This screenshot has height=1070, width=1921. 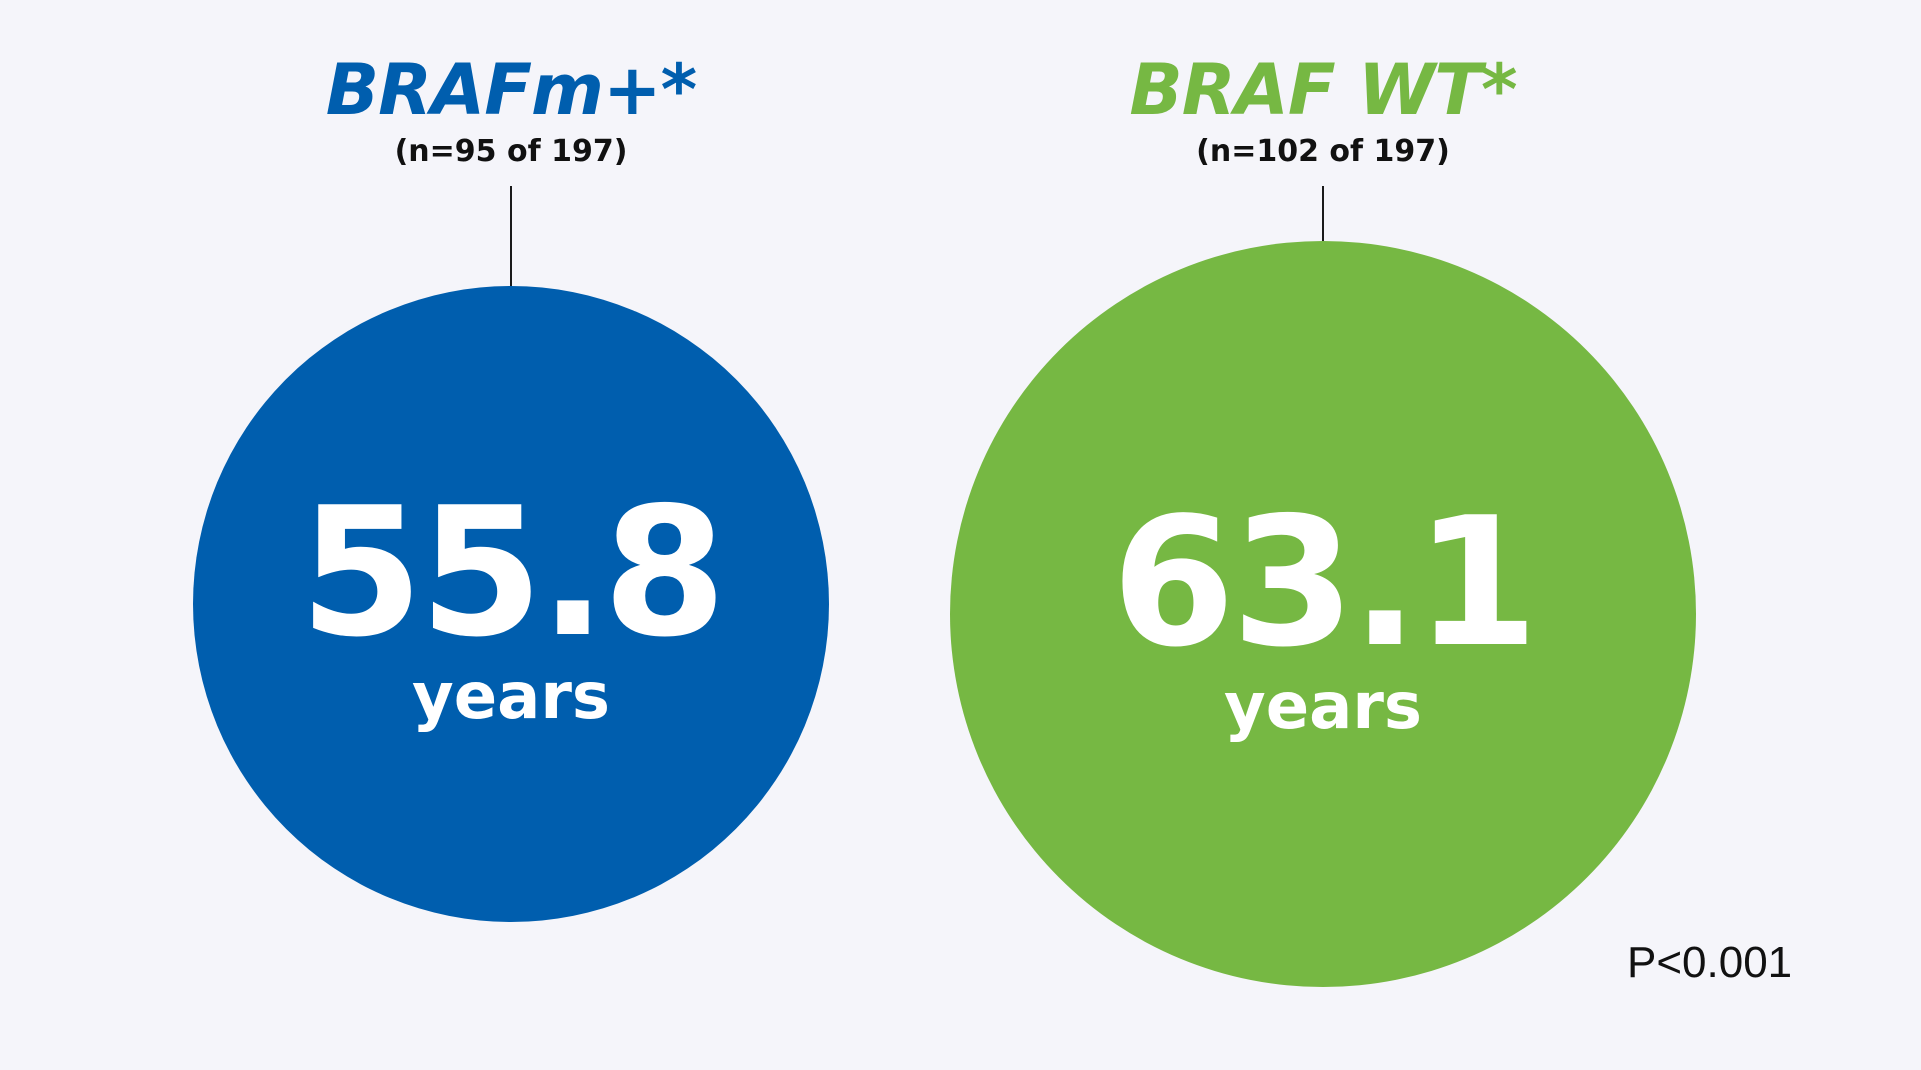 I want to click on group-label-1: BRAFm+* (n=95 of 197), so click(x=511, y=110).